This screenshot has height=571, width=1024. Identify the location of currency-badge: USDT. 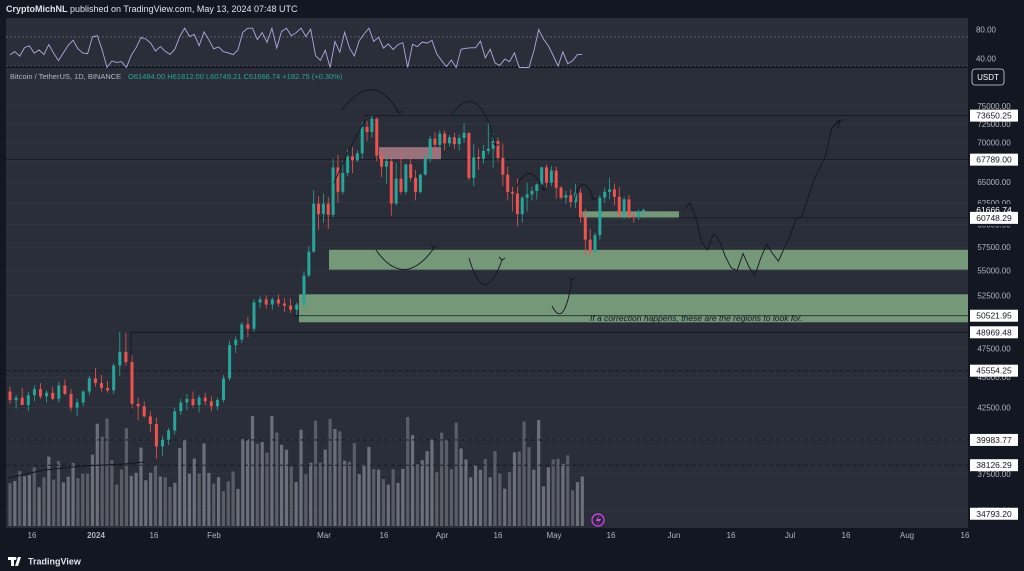
(988, 77).